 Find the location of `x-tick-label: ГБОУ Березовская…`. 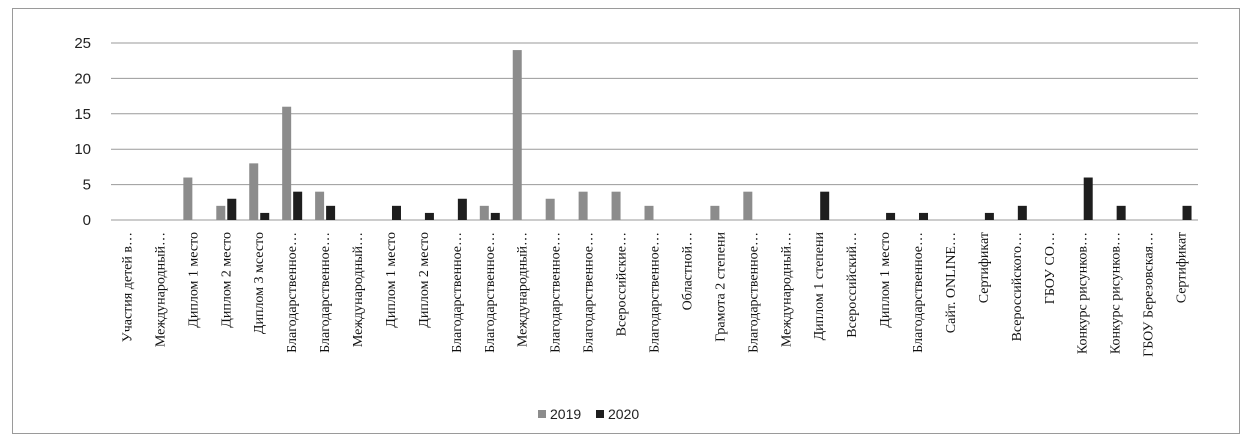

x-tick-label: ГБОУ Березовская… is located at coordinates (1149, 294).